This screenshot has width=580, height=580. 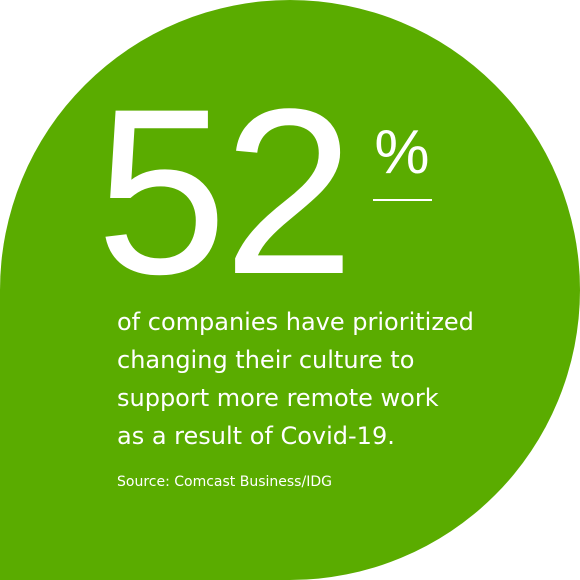 What do you see at coordinates (224, 482) in the screenshot?
I see `source: Source: Comcast Business/IDG` at bounding box center [224, 482].